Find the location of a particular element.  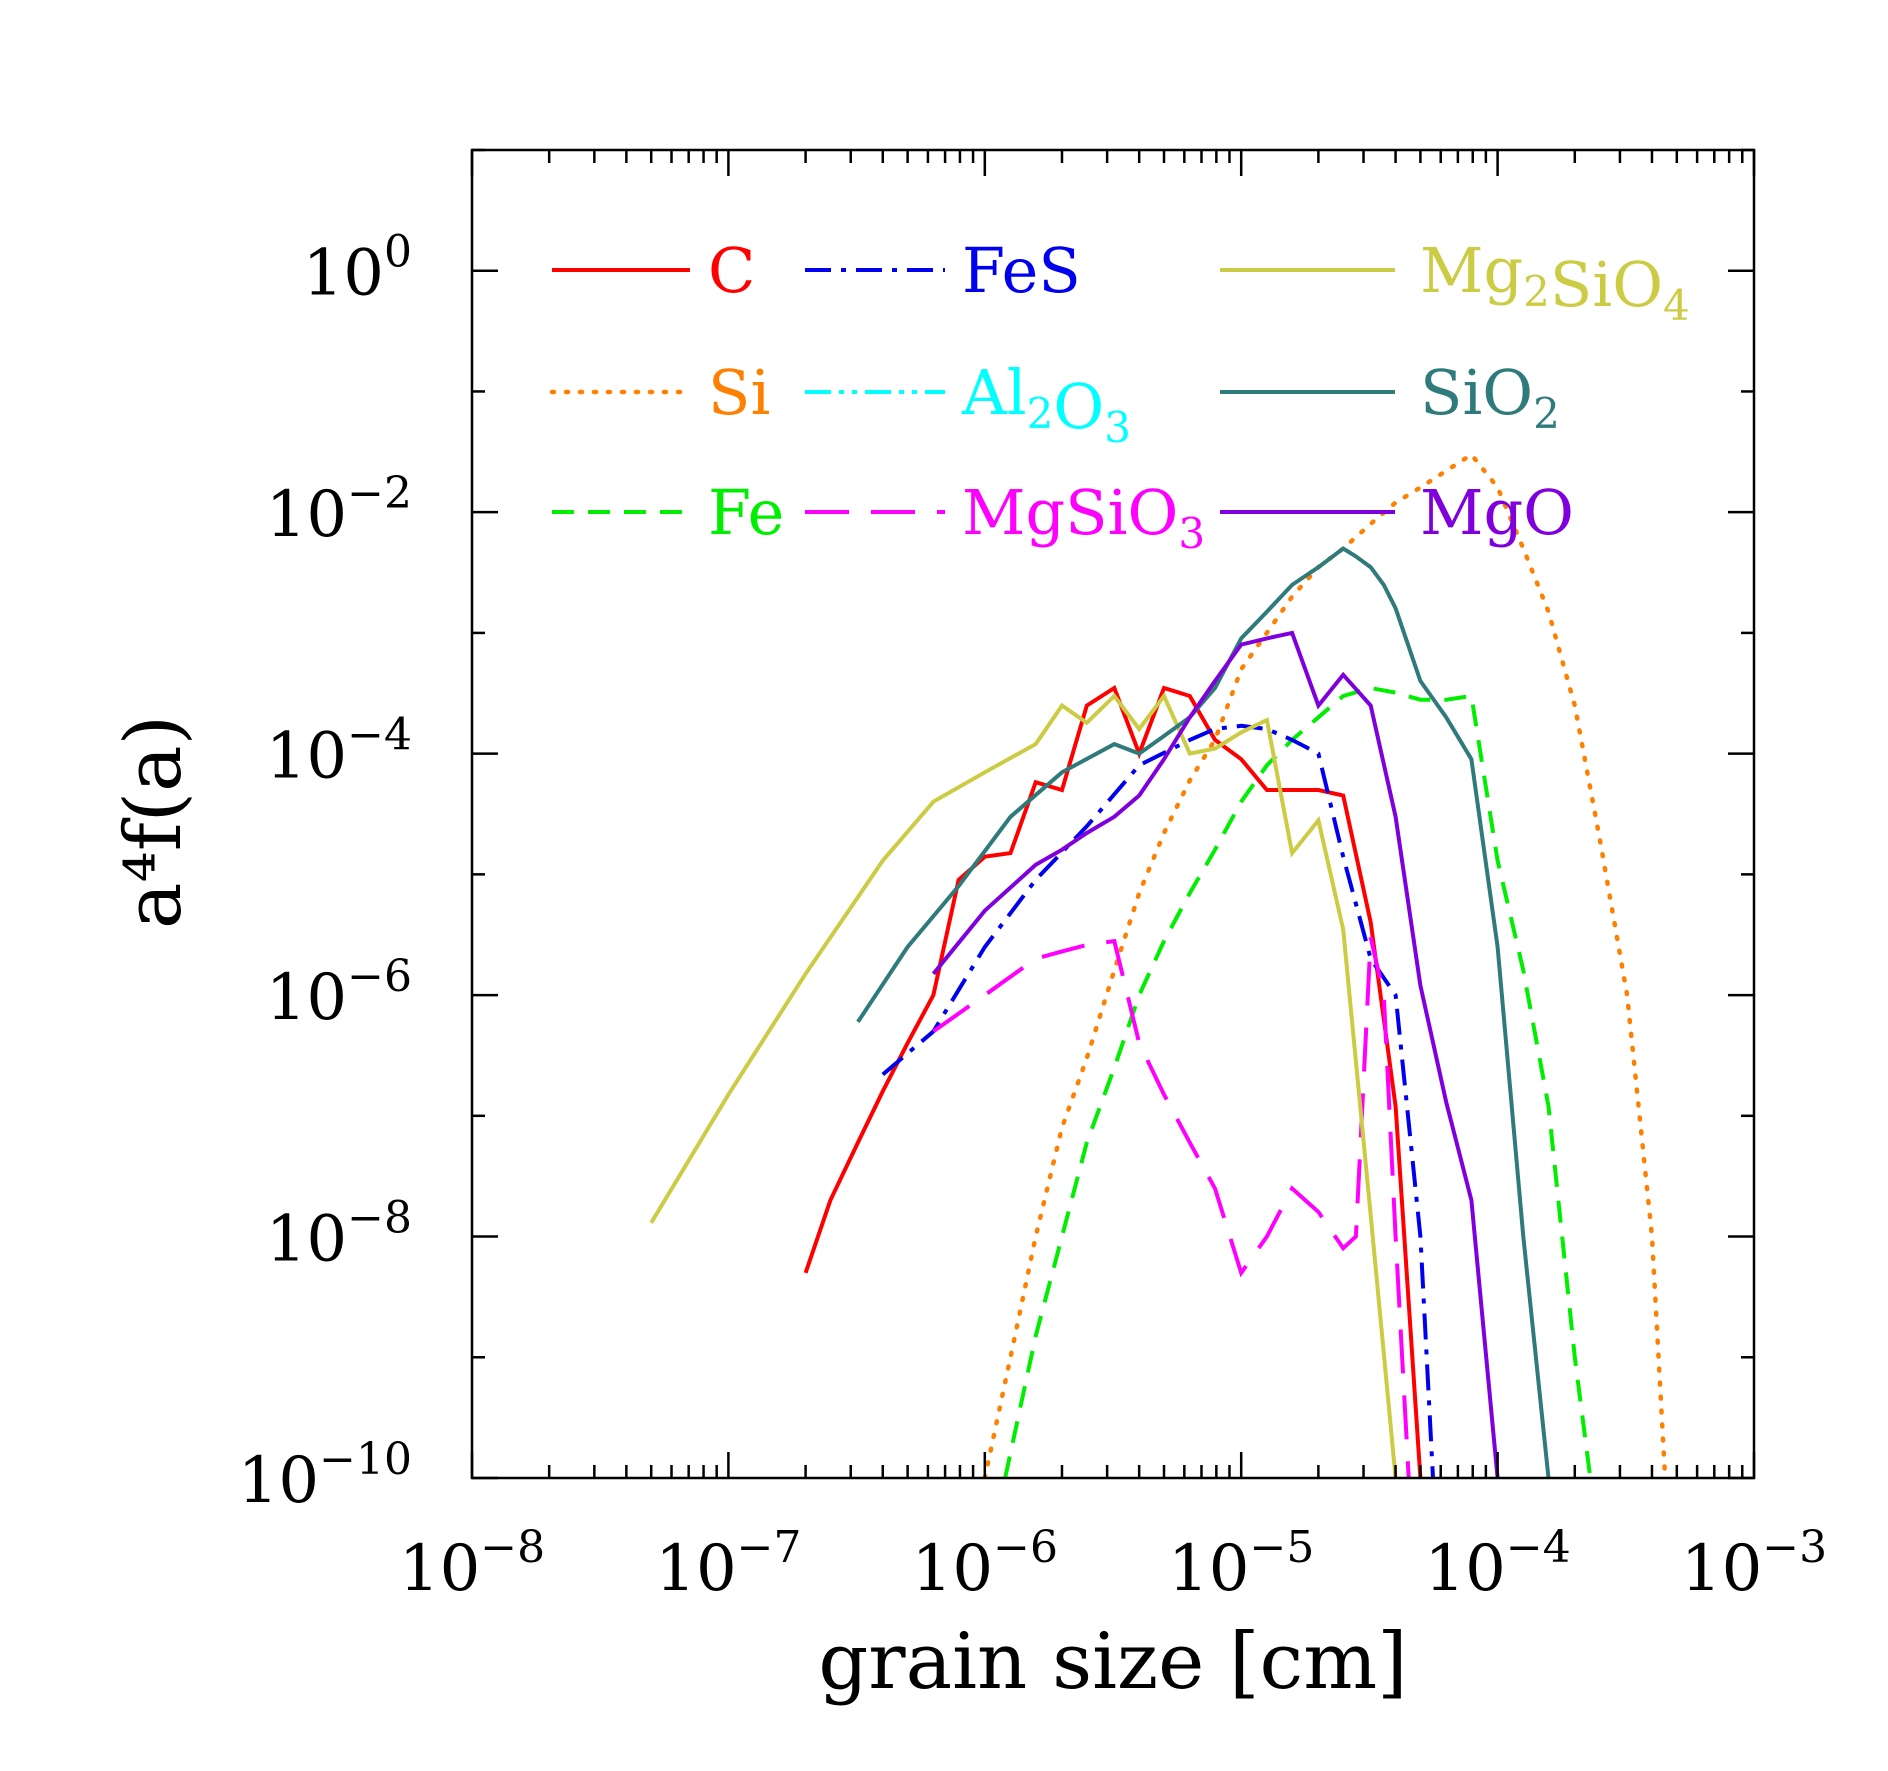

legend-text: Si is located at coordinates (739, 392).